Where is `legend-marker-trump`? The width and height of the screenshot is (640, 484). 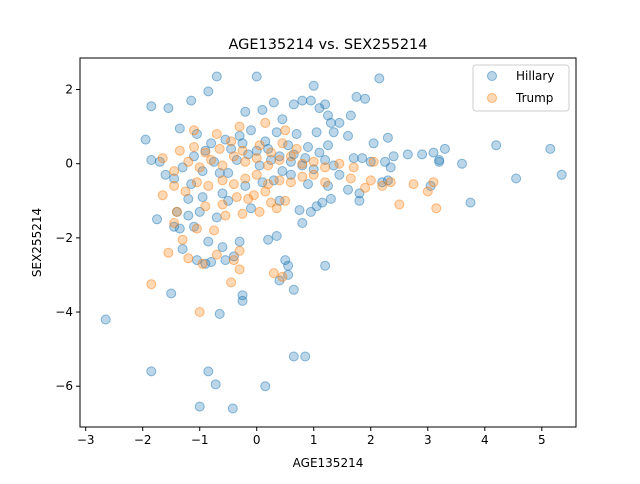 legend-marker-trump is located at coordinates (492, 98).